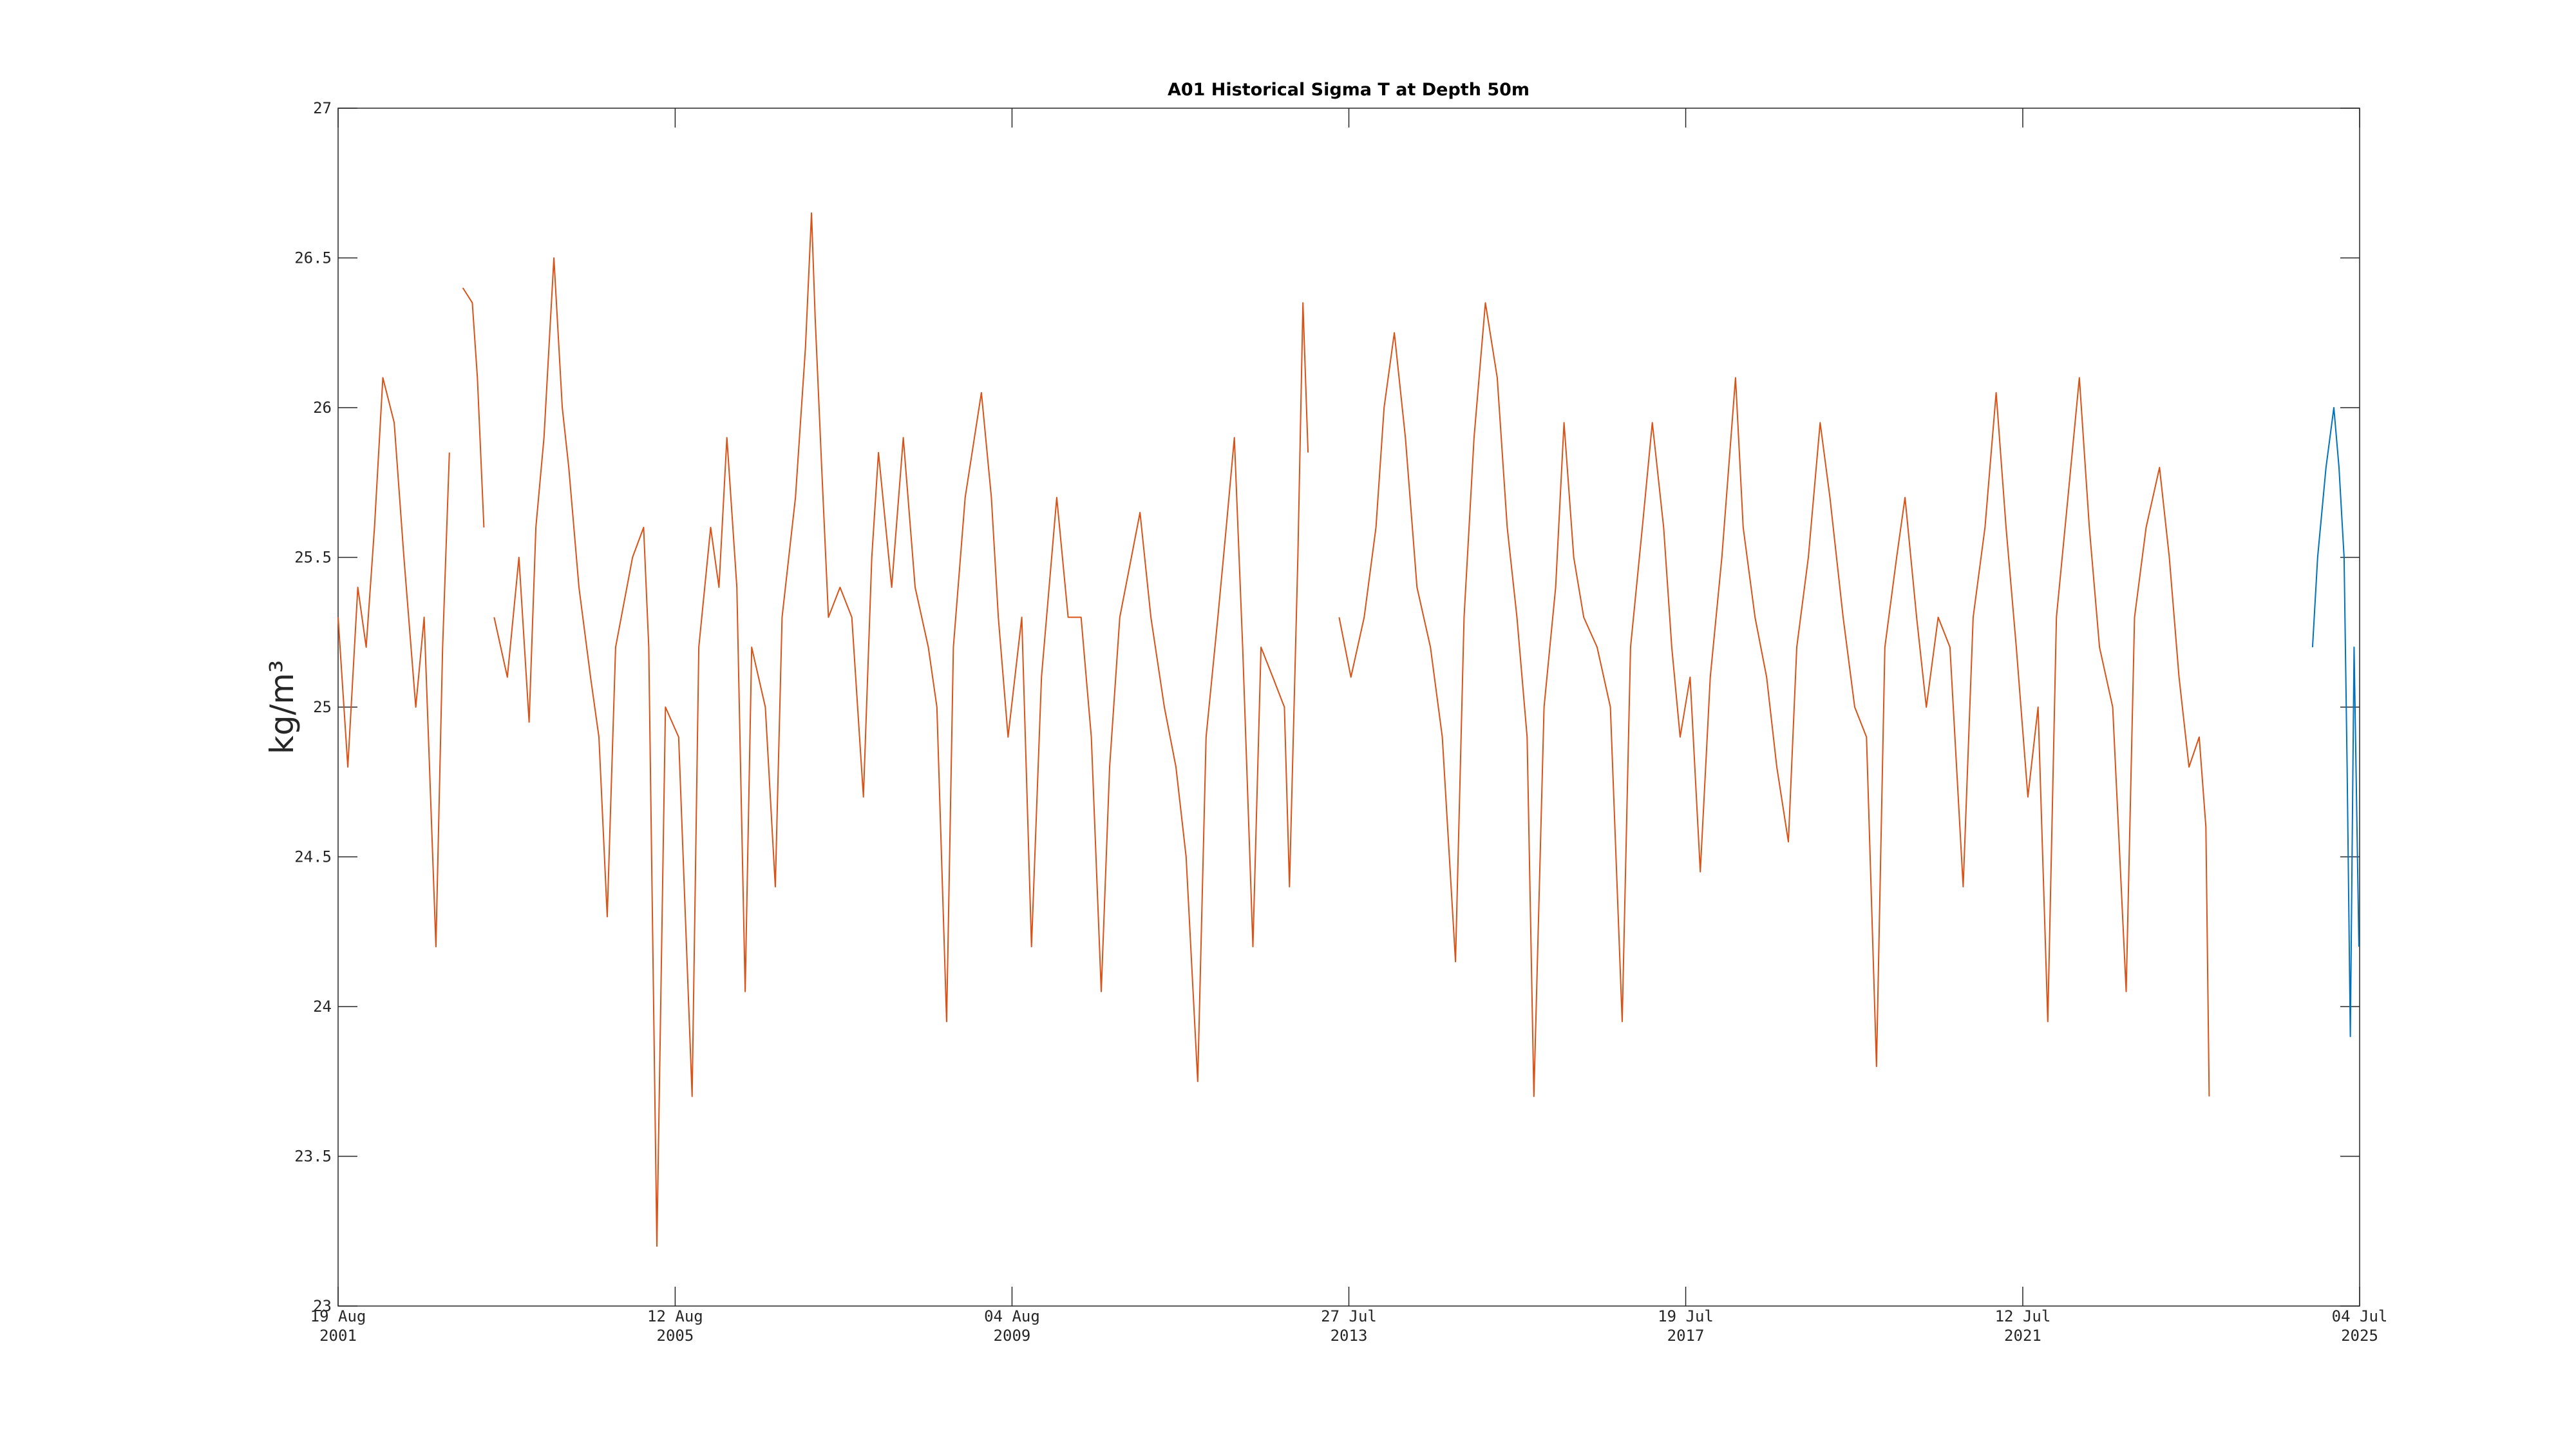  Describe the element at coordinates (313, 857) in the screenshot. I see `y-tick-label: 24.5` at that location.